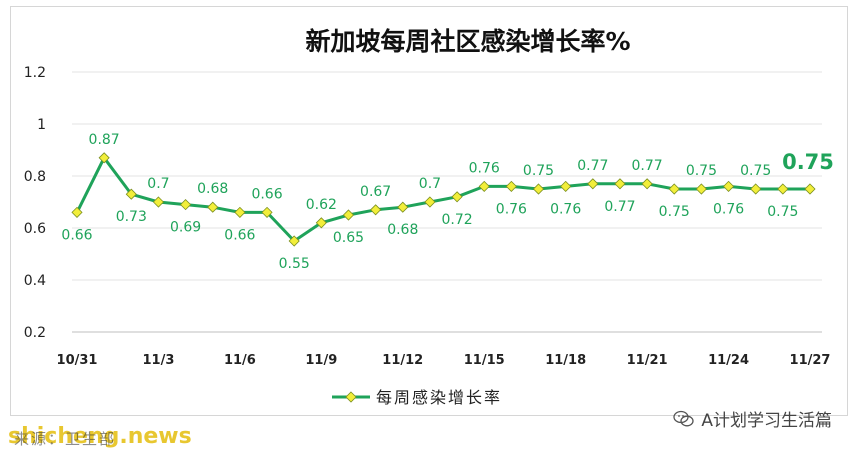  I want to click on account-badge: A计划学习生活篇, so click(752, 418).